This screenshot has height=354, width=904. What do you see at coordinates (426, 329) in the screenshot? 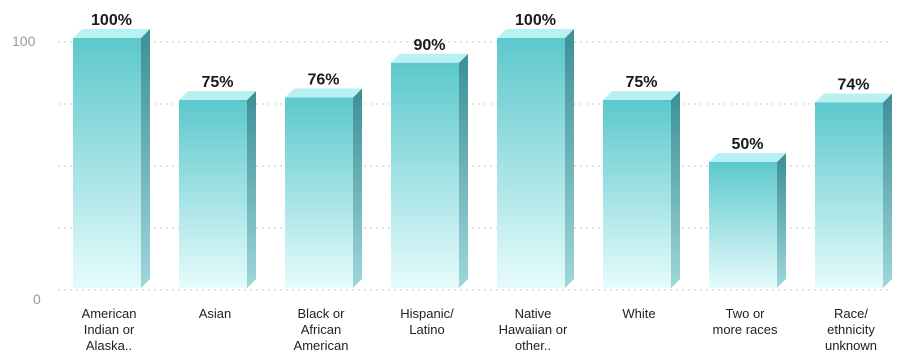
I see `x-tick-label: Latino` at bounding box center [426, 329].